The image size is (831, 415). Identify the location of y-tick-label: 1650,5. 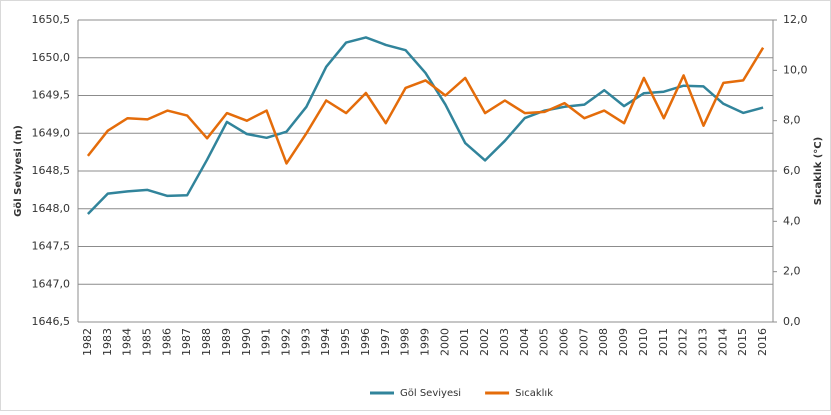
(51, 19).